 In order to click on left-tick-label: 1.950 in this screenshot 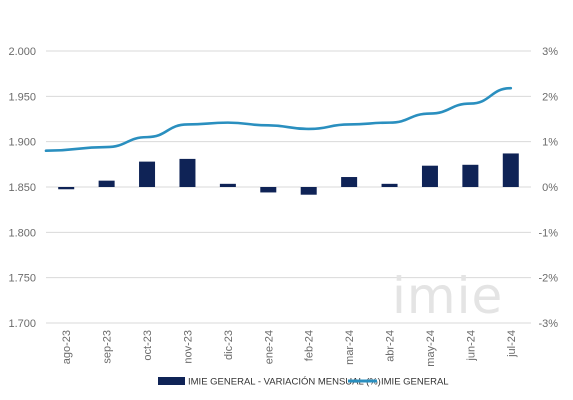, I will do `click(22, 97)`.